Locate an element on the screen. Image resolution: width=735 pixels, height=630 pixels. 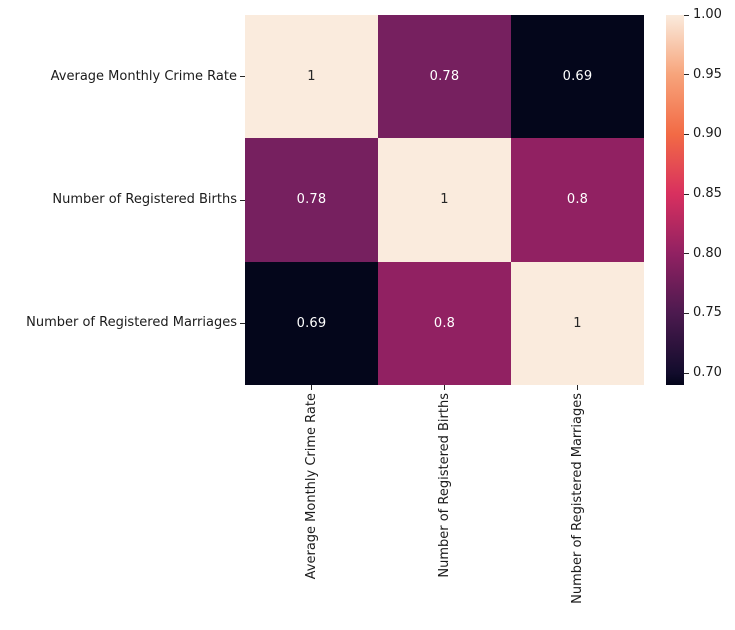
colorbar-tick-label: 0.90 is located at coordinates (707, 134).